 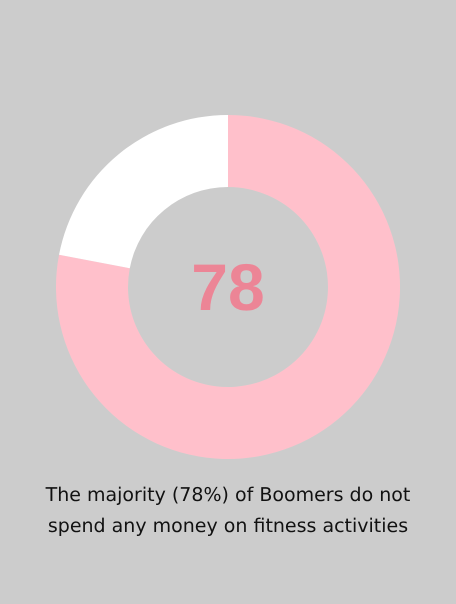 What do you see at coordinates (228, 287) in the screenshot?
I see `text: 78` at bounding box center [228, 287].